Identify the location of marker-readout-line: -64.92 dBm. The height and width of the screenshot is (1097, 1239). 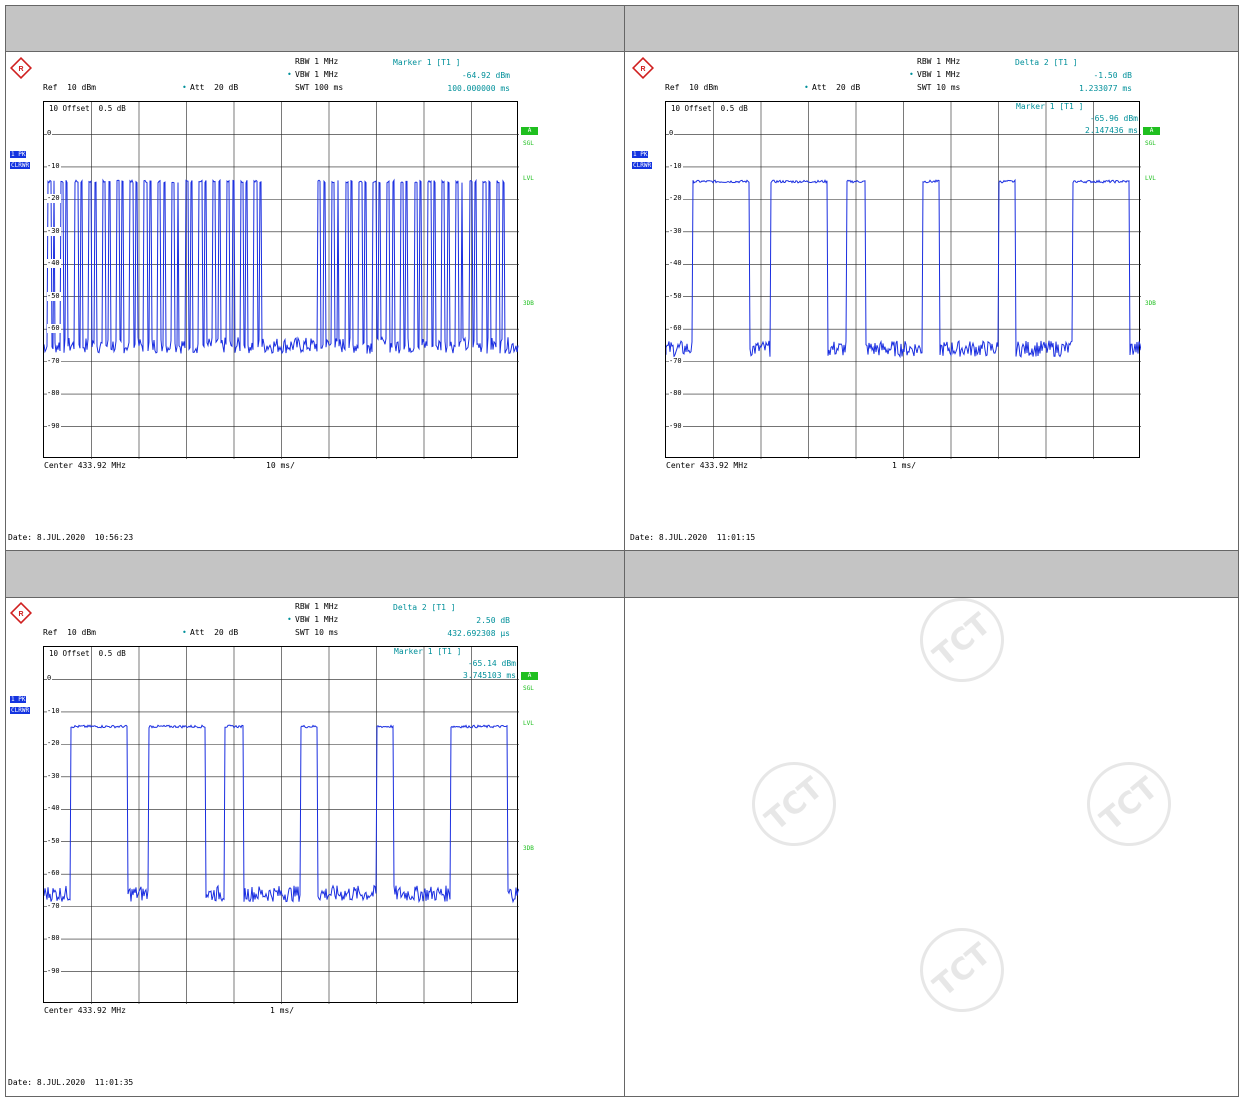
(485, 75).